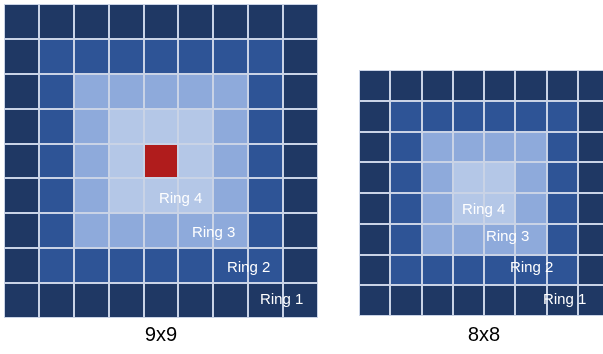 The width and height of the screenshot is (603, 354). I want to click on ring-3-label-8x8: Ring 3, so click(508, 236).